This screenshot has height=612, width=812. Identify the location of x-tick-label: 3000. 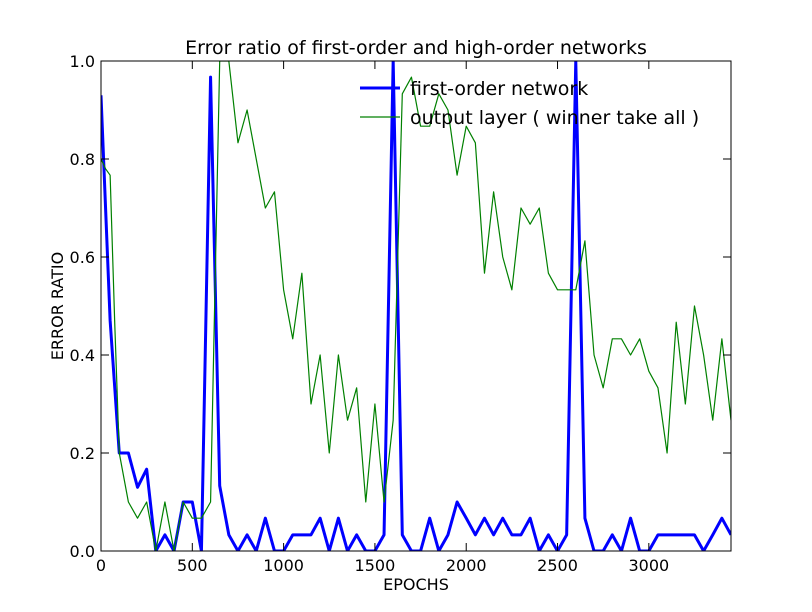
(648, 565).